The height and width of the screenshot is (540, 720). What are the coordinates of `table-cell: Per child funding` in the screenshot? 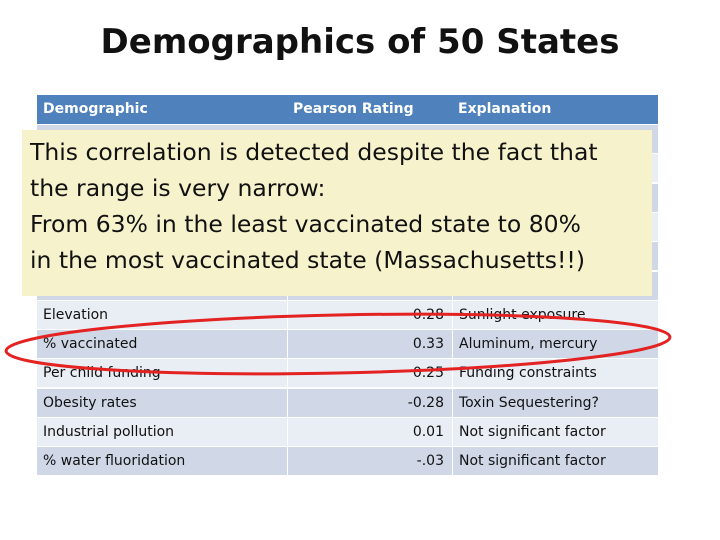 It's located at (162, 373).